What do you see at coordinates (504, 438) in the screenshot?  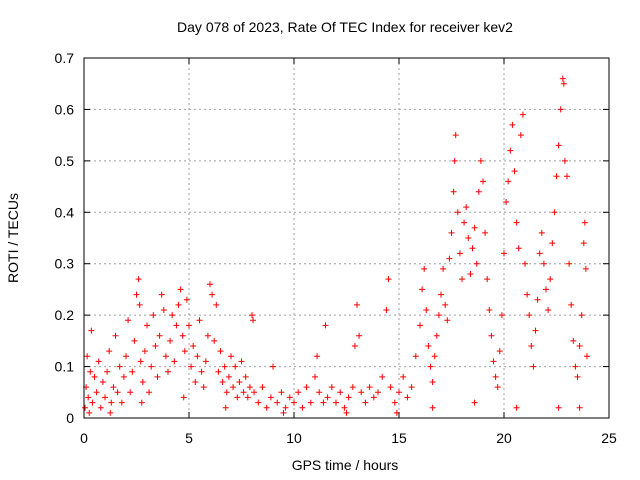 I see `x-tick-label: 20` at bounding box center [504, 438].